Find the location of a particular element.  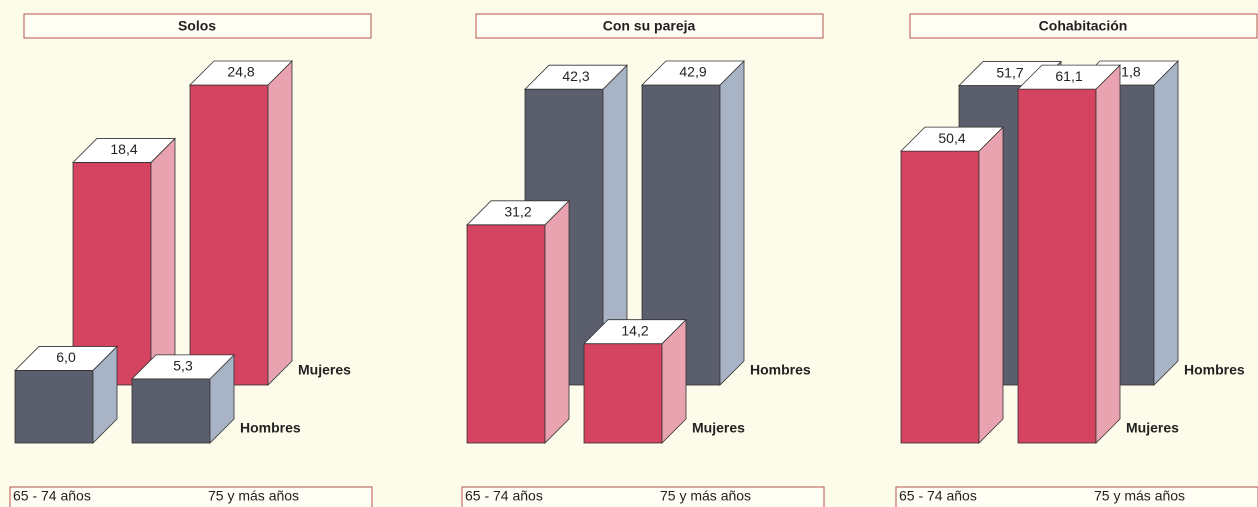

data-label: 42,3 is located at coordinates (575, 76).